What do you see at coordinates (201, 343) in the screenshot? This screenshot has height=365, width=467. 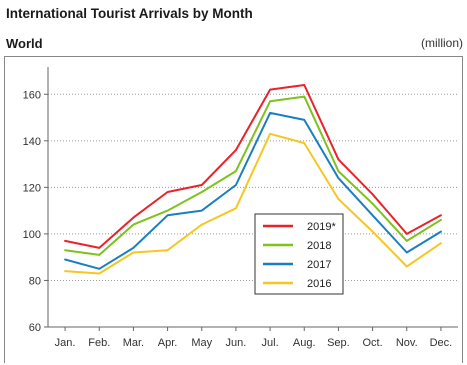 I see `x-tick-label: May` at bounding box center [201, 343].